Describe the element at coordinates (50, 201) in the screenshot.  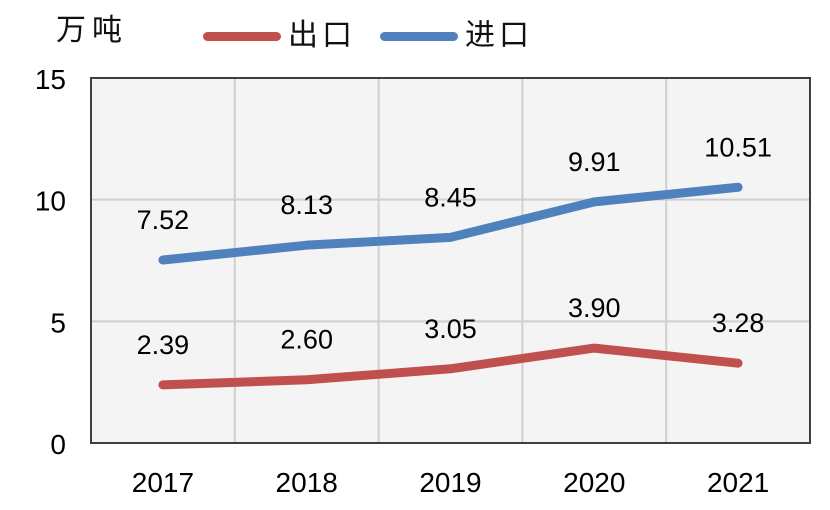
I see `y-tick-label: 10` at that location.